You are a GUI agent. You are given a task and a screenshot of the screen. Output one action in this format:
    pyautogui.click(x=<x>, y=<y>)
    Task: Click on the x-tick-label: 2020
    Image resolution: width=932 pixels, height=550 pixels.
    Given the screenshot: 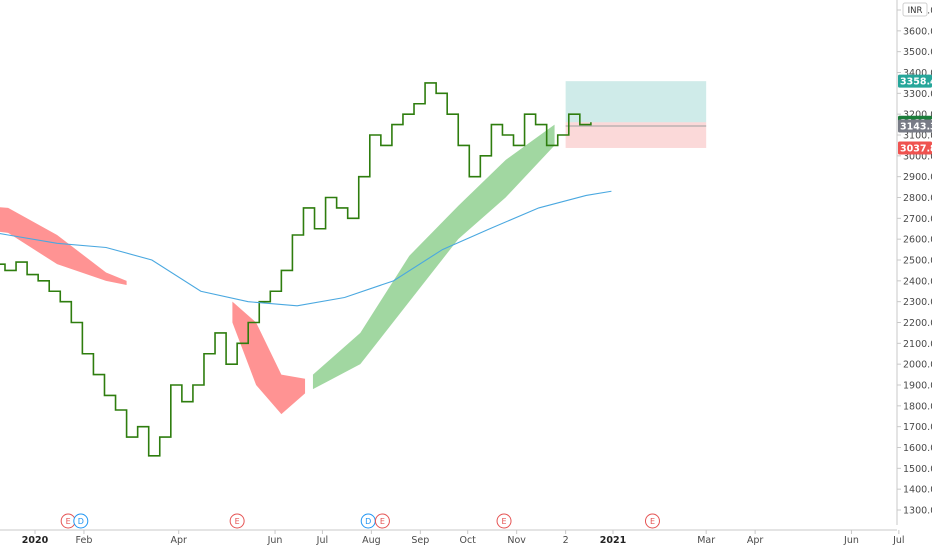 What is the action you would take?
    pyautogui.click(x=35, y=540)
    